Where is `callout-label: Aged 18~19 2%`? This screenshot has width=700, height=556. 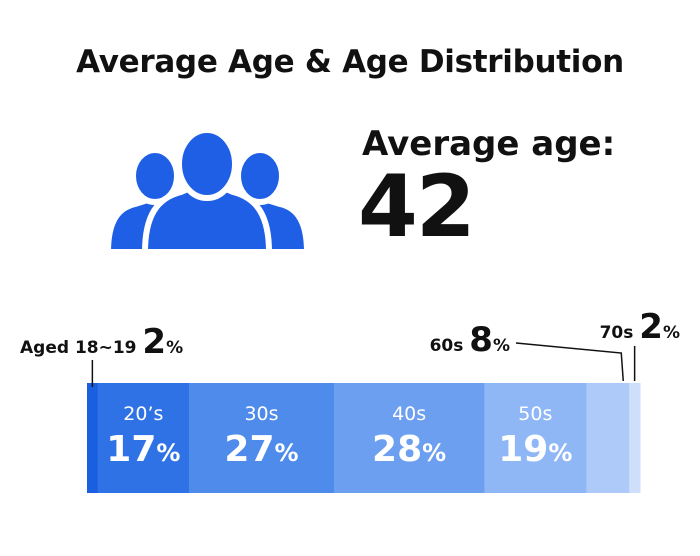 callout-label: Aged 18~19 2% is located at coordinates (101, 342).